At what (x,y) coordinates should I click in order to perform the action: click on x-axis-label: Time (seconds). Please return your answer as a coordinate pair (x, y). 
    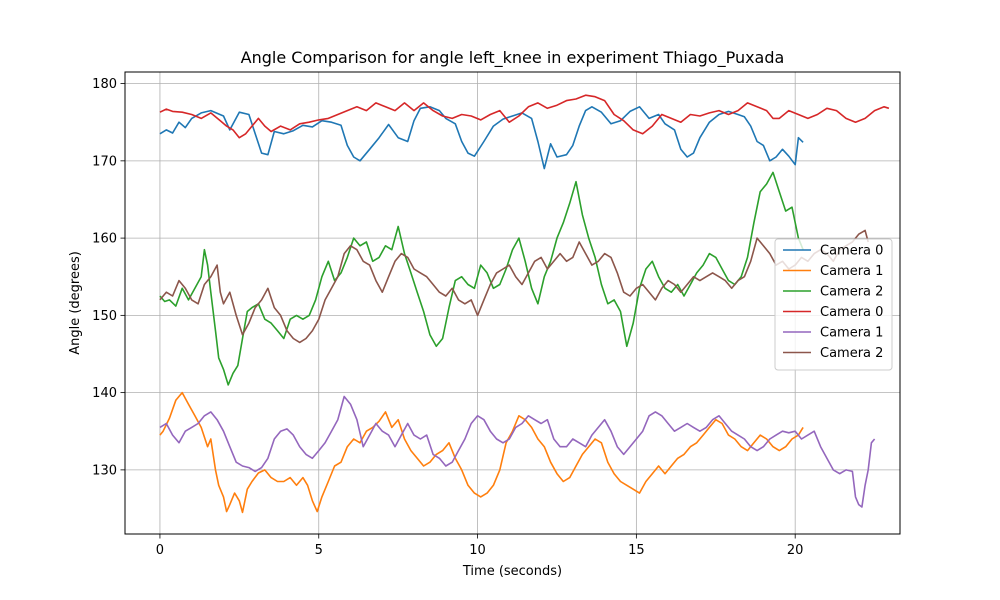
    Looking at the image, I should click on (512, 571).